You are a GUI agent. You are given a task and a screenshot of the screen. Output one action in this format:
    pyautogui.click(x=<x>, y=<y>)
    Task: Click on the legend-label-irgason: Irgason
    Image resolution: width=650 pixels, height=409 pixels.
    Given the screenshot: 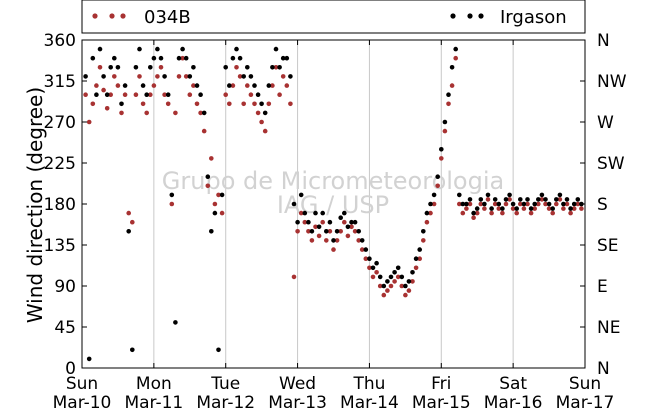 What is the action you would take?
    pyautogui.click(x=533, y=17)
    